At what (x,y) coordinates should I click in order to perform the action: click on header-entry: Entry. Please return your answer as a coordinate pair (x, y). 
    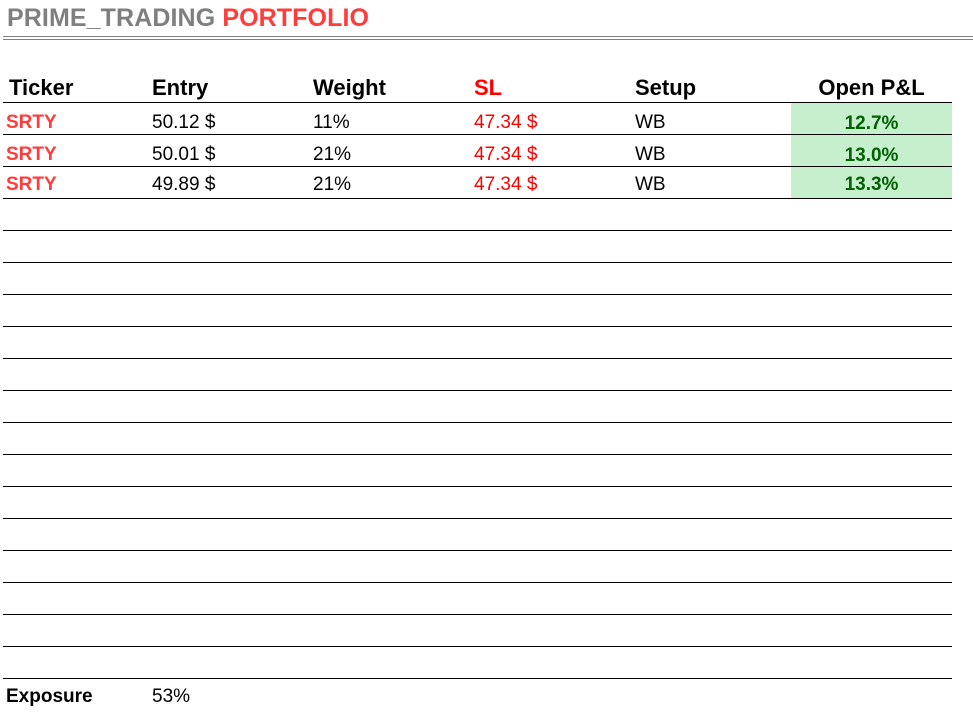
    Looking at the image, I should click on (180, 87).